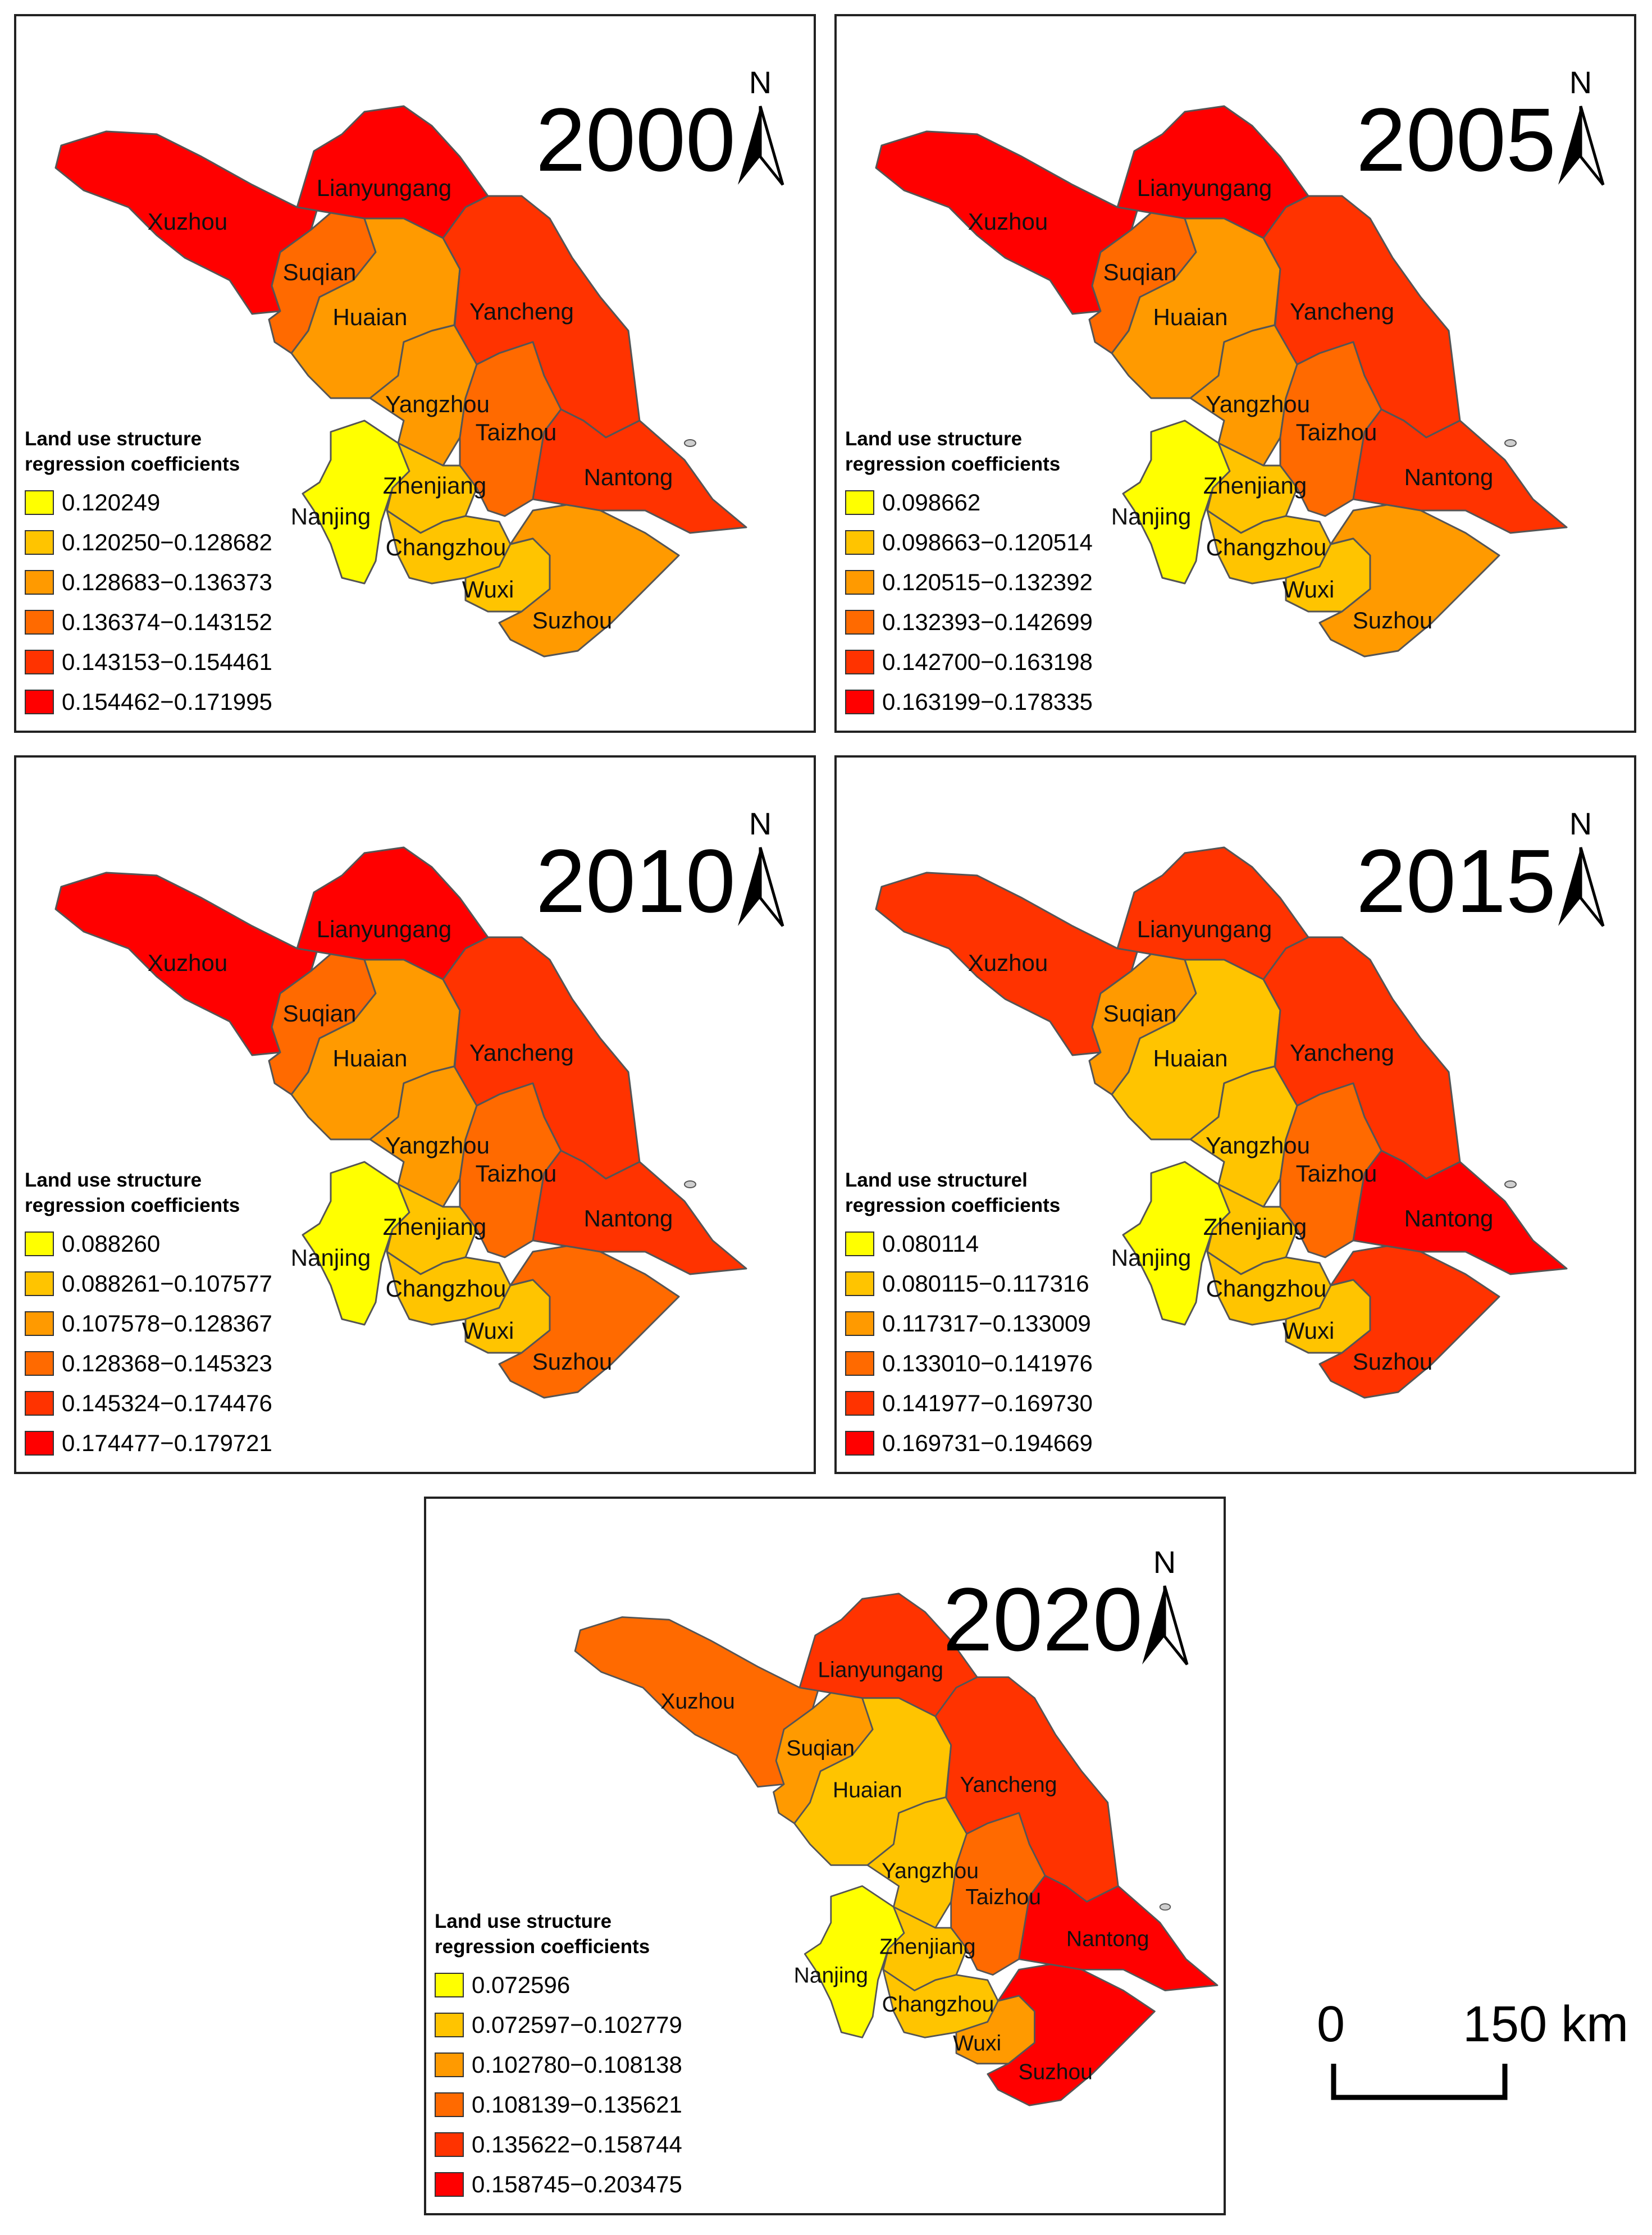  What do you see at coordinates (111, 503) in the screenshot?
I see `legend-label: 0.120249` at bounding box center [111, 503].